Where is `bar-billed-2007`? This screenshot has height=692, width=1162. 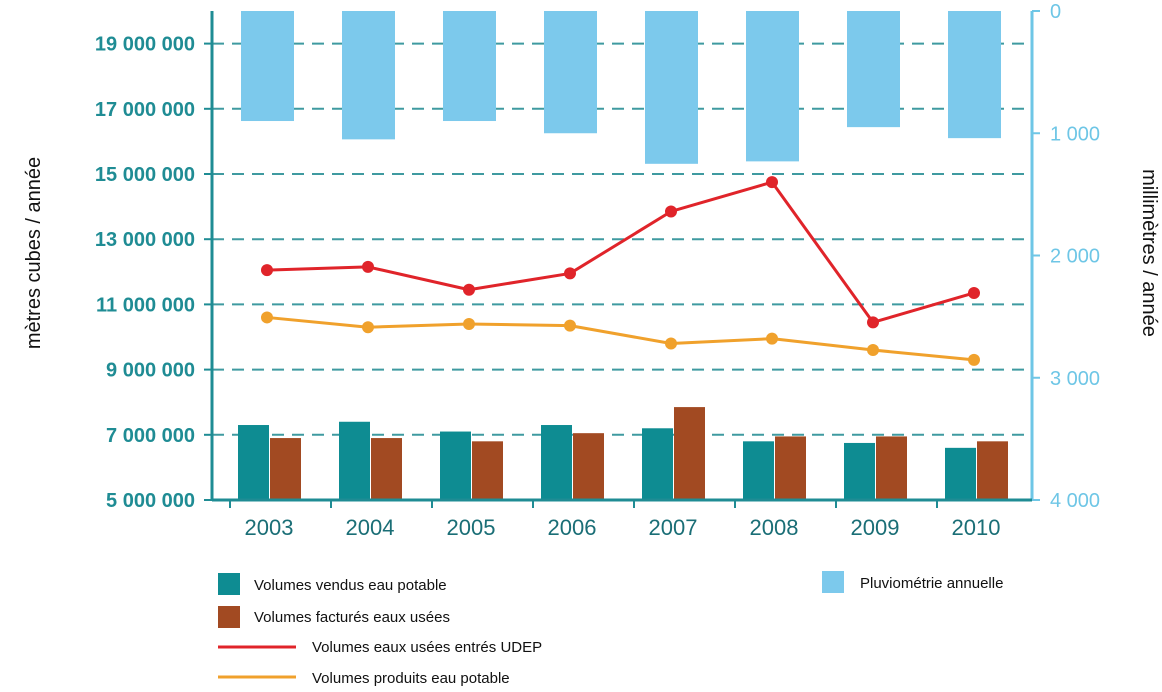 bar-billed-2007 is located at coordinates (689, 453).